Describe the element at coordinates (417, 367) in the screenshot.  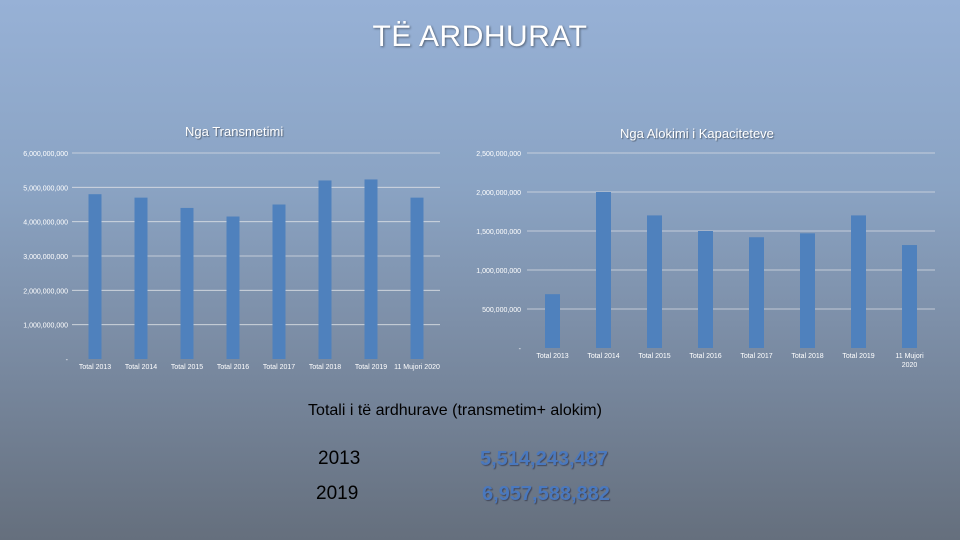
I see `x-tick-label: 11 Mujori 2020` at that location.